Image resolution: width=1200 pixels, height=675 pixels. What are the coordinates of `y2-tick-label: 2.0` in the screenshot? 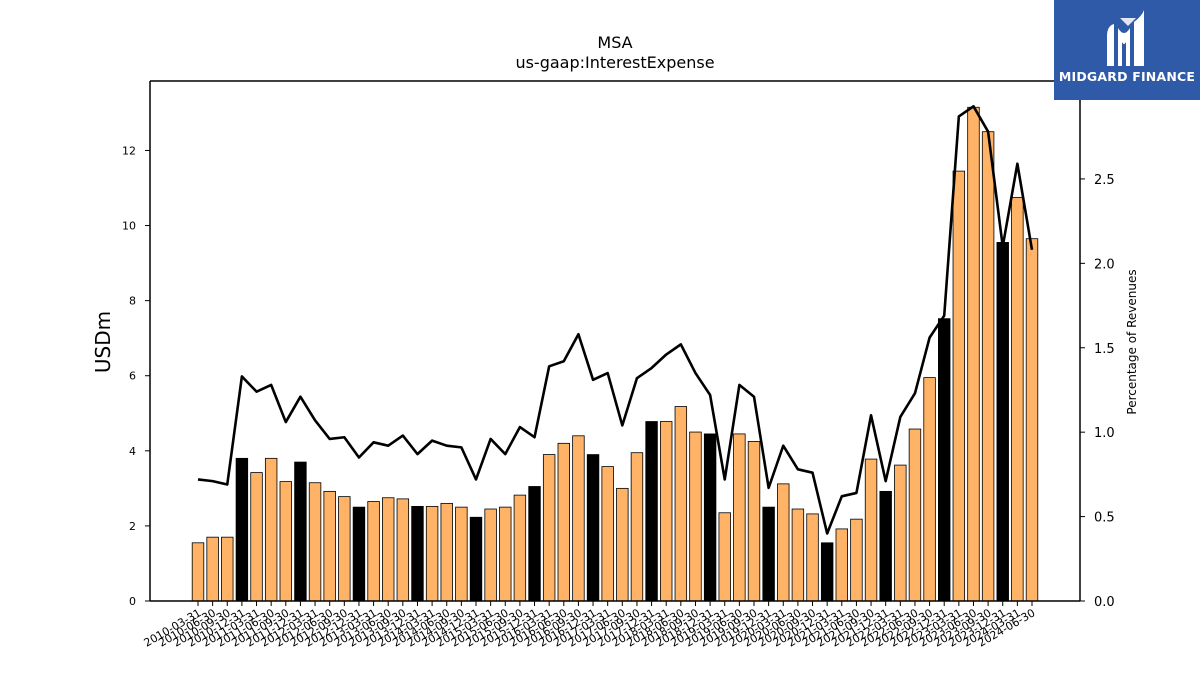 It's located at (1104, 264).